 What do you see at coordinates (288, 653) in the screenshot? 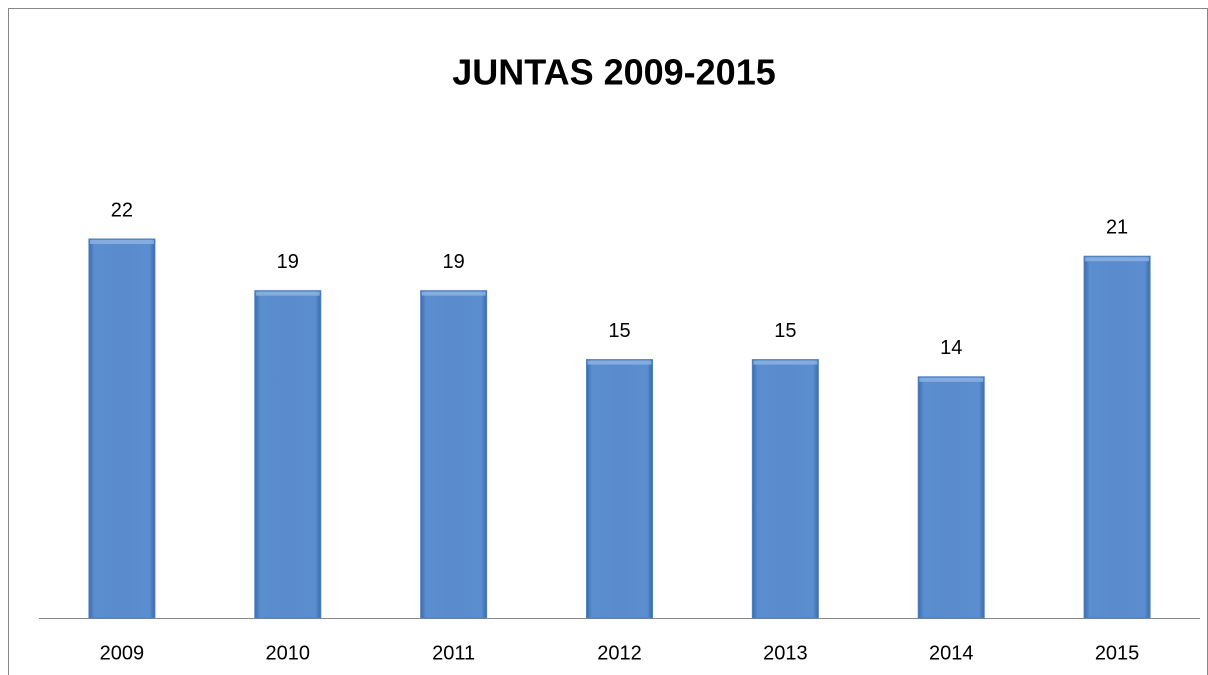
I see `x-tick-label: 2010` at bounding box center [288, 653].